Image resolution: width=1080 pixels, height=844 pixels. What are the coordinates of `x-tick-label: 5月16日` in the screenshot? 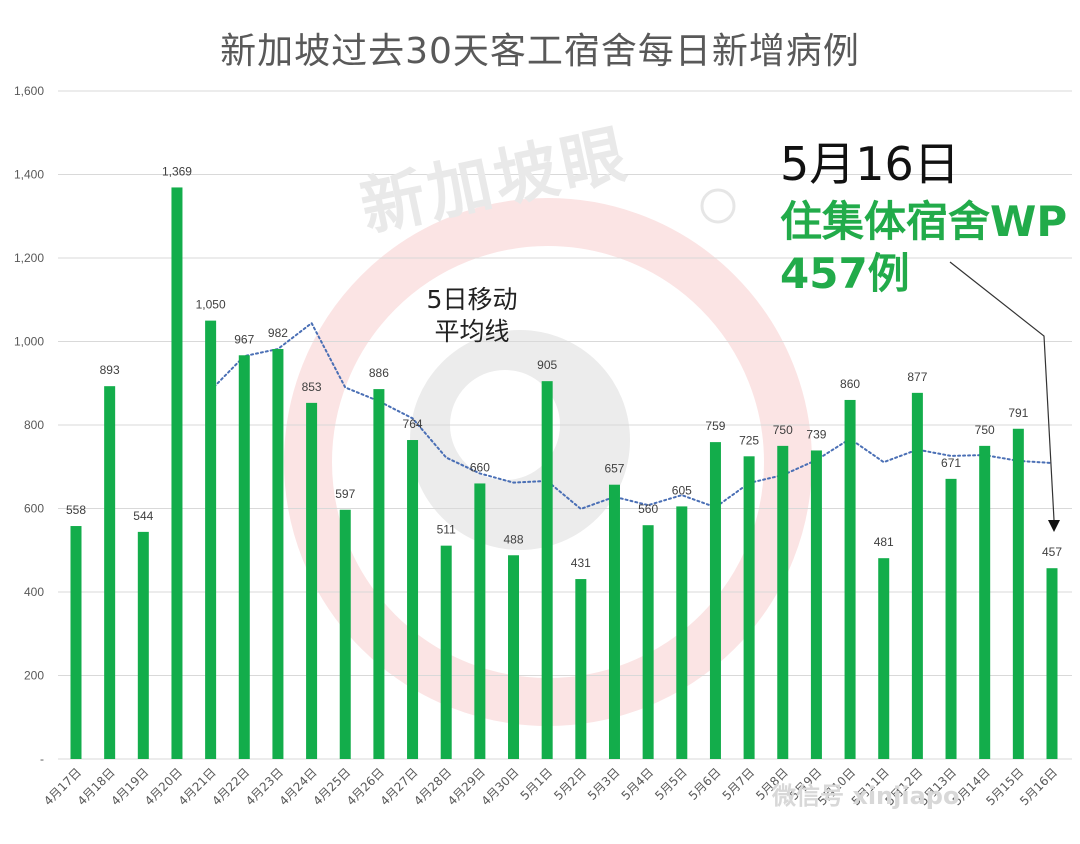 It's located at (1038, 786).